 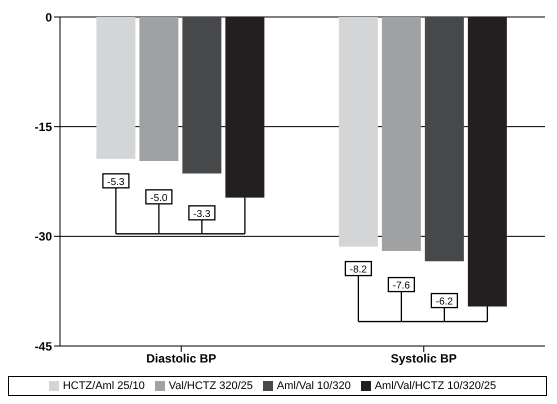 What do you see at coordinates (48, 17) in the screenshot?
I see `y-tick-label: 0` at bounding box center [48, 17].